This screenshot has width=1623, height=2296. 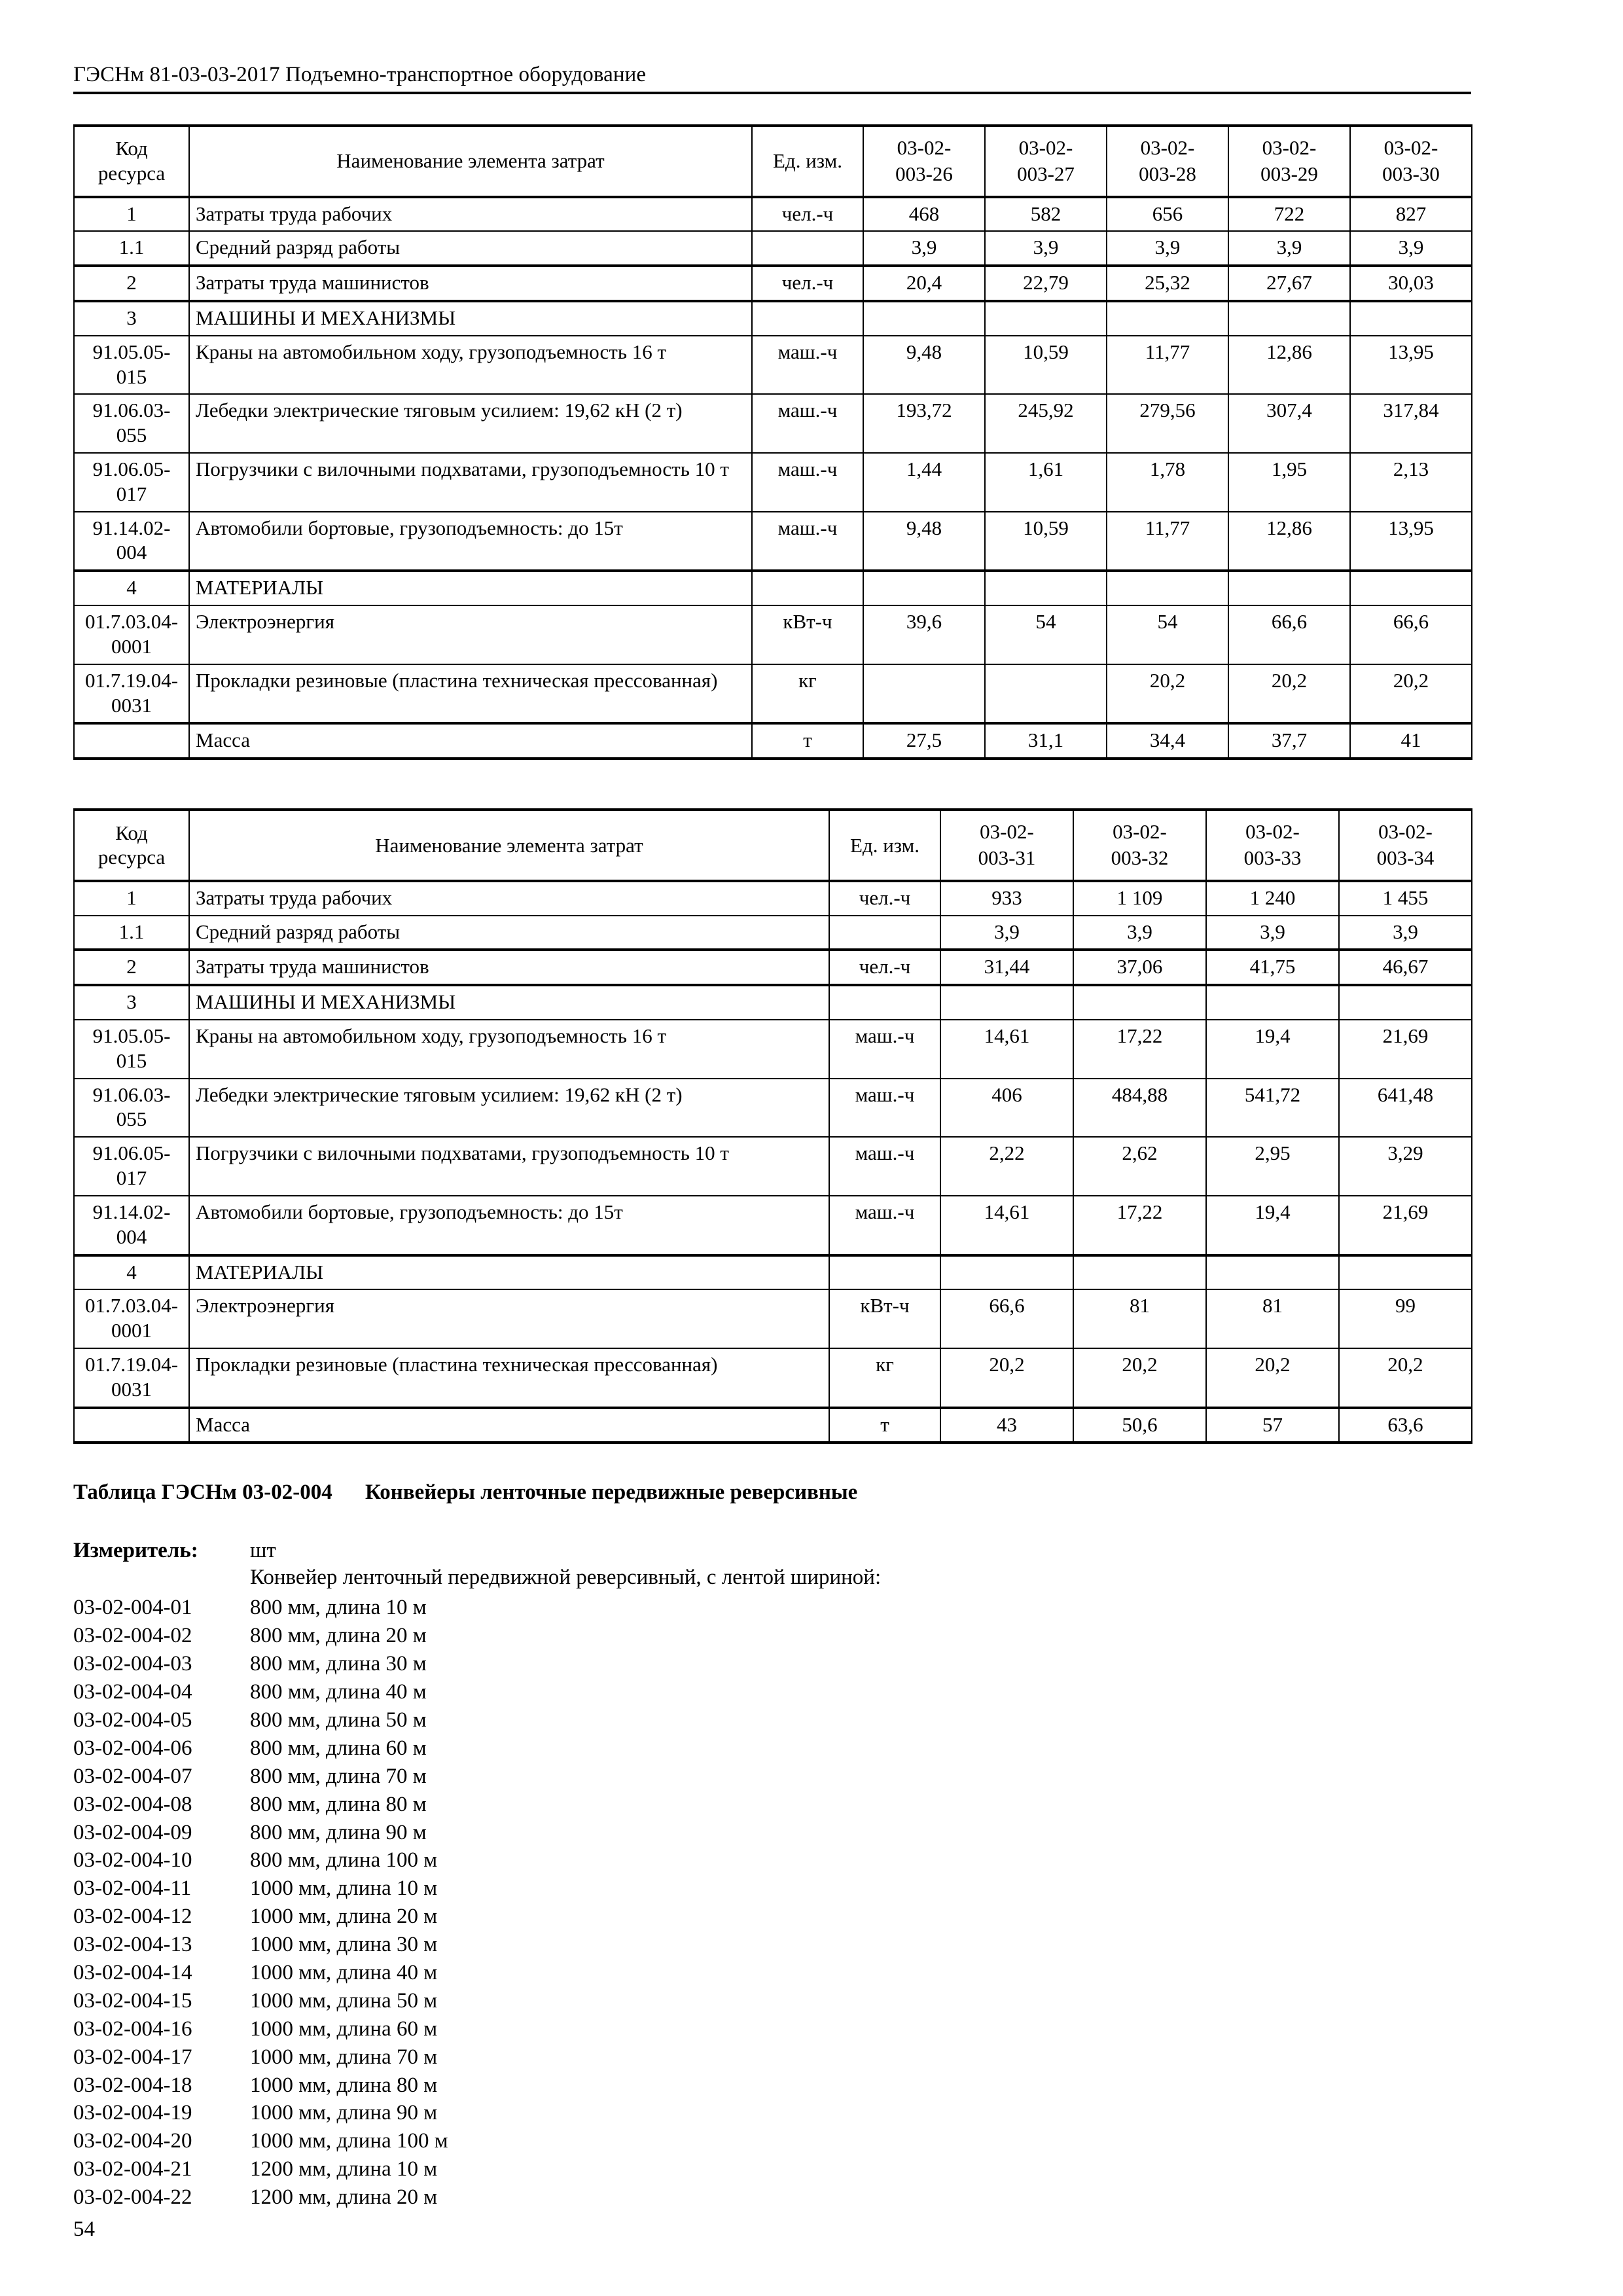 What do you see at coordinates (131, 283) in the screenshot?
I see `cell-resource-code: 2` at bounding box center [131, 283].